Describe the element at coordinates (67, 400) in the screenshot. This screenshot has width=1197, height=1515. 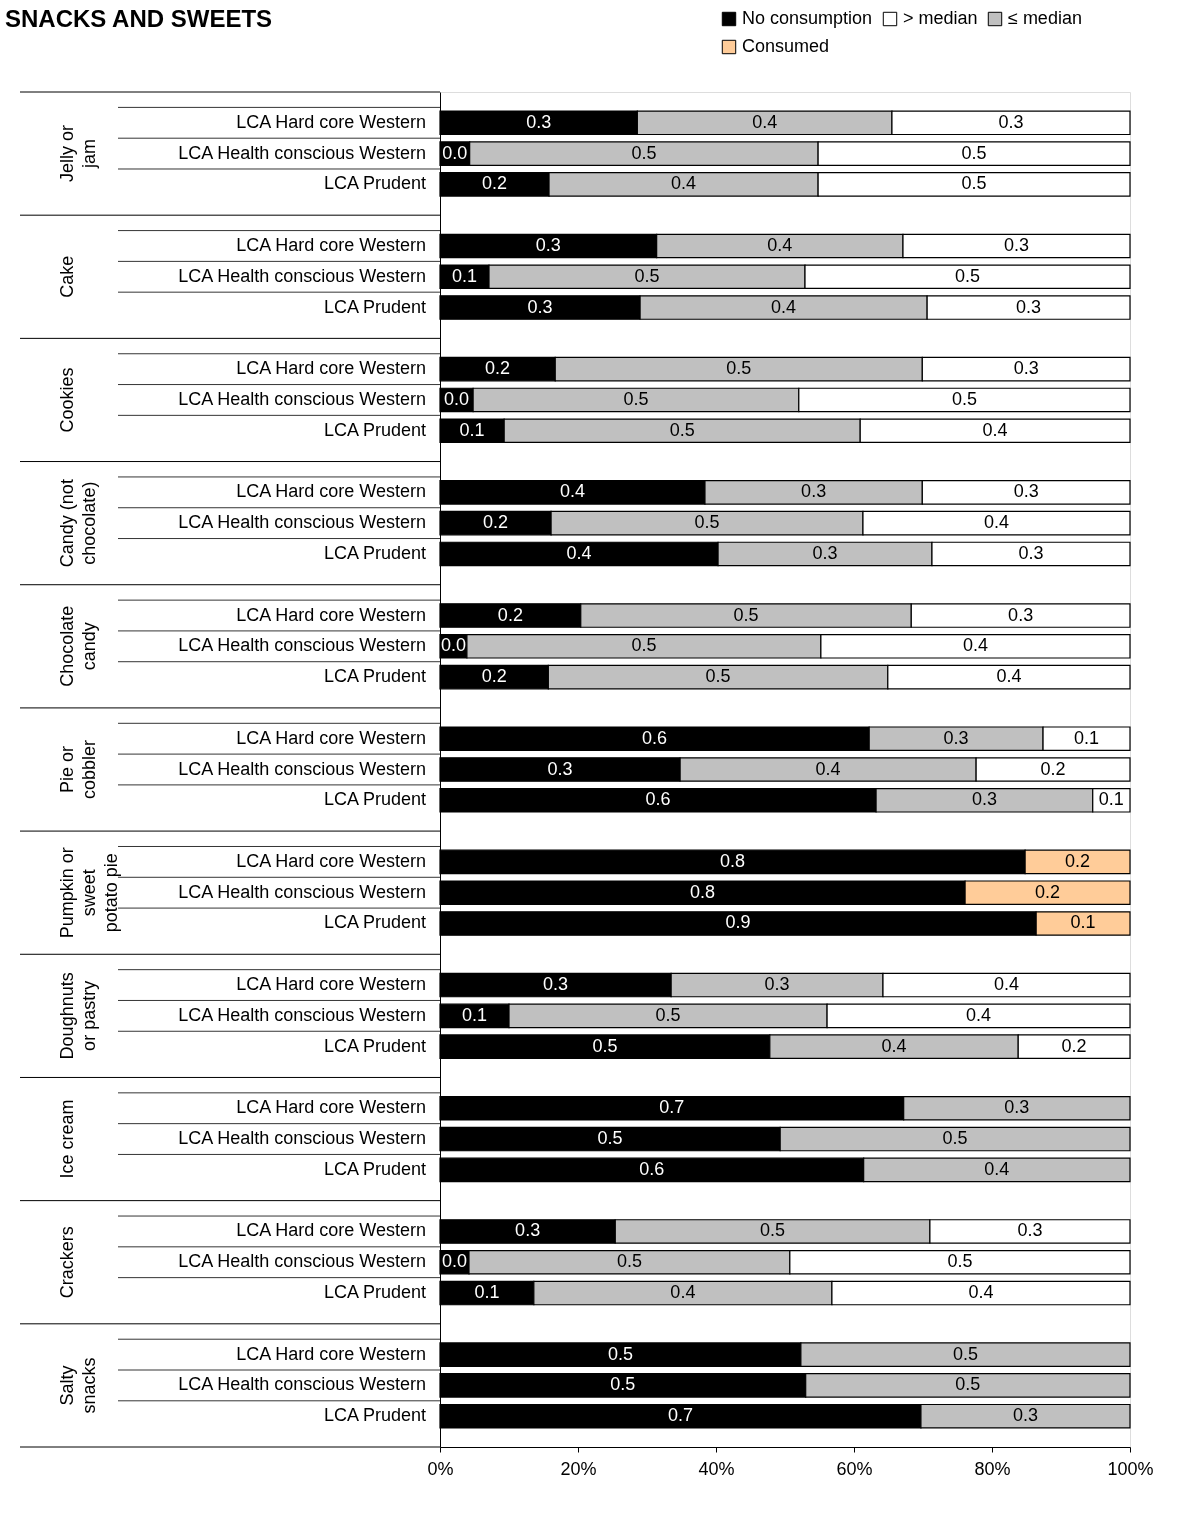
I see `text: Cookies` at that location.